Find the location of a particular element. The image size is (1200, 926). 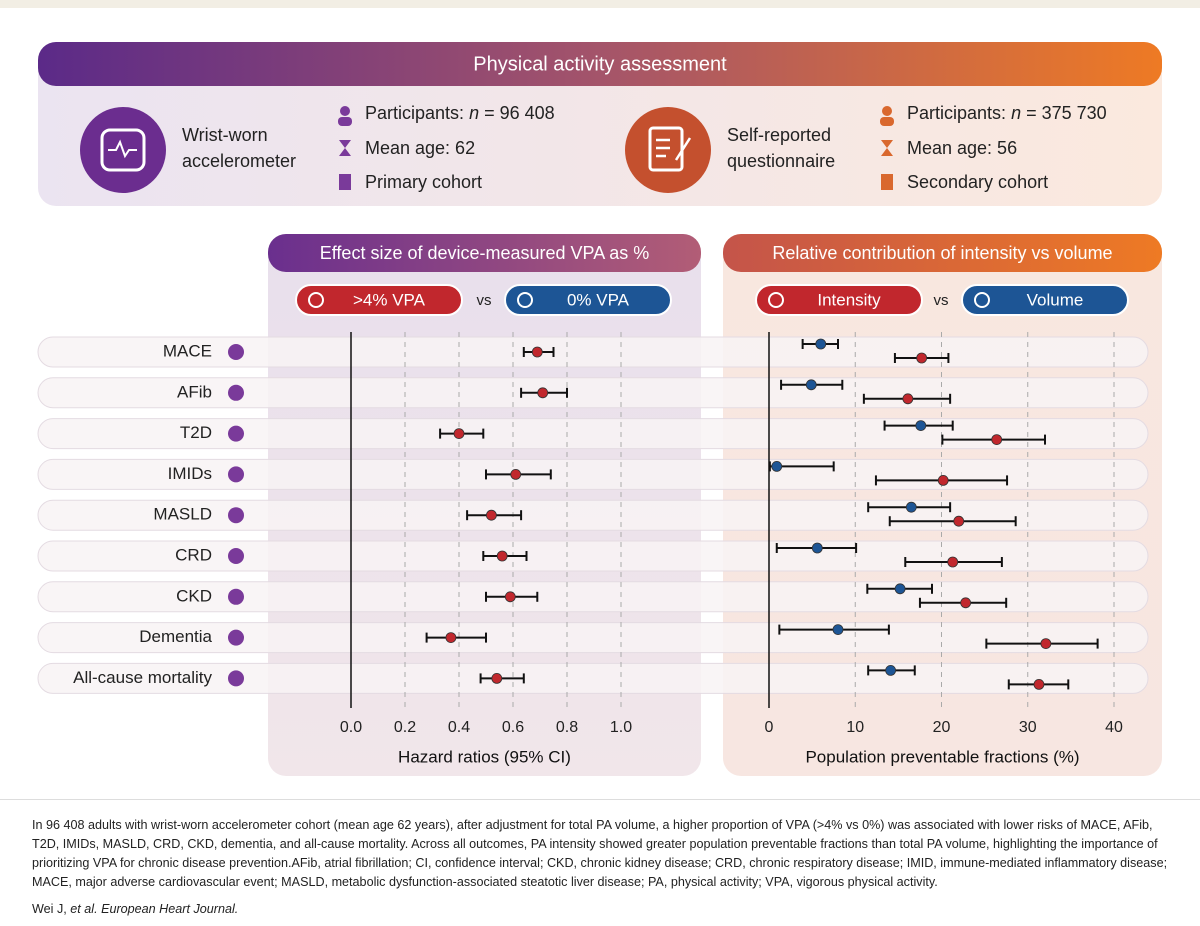

category-label: Dementia is located at coordinates (175, 636).